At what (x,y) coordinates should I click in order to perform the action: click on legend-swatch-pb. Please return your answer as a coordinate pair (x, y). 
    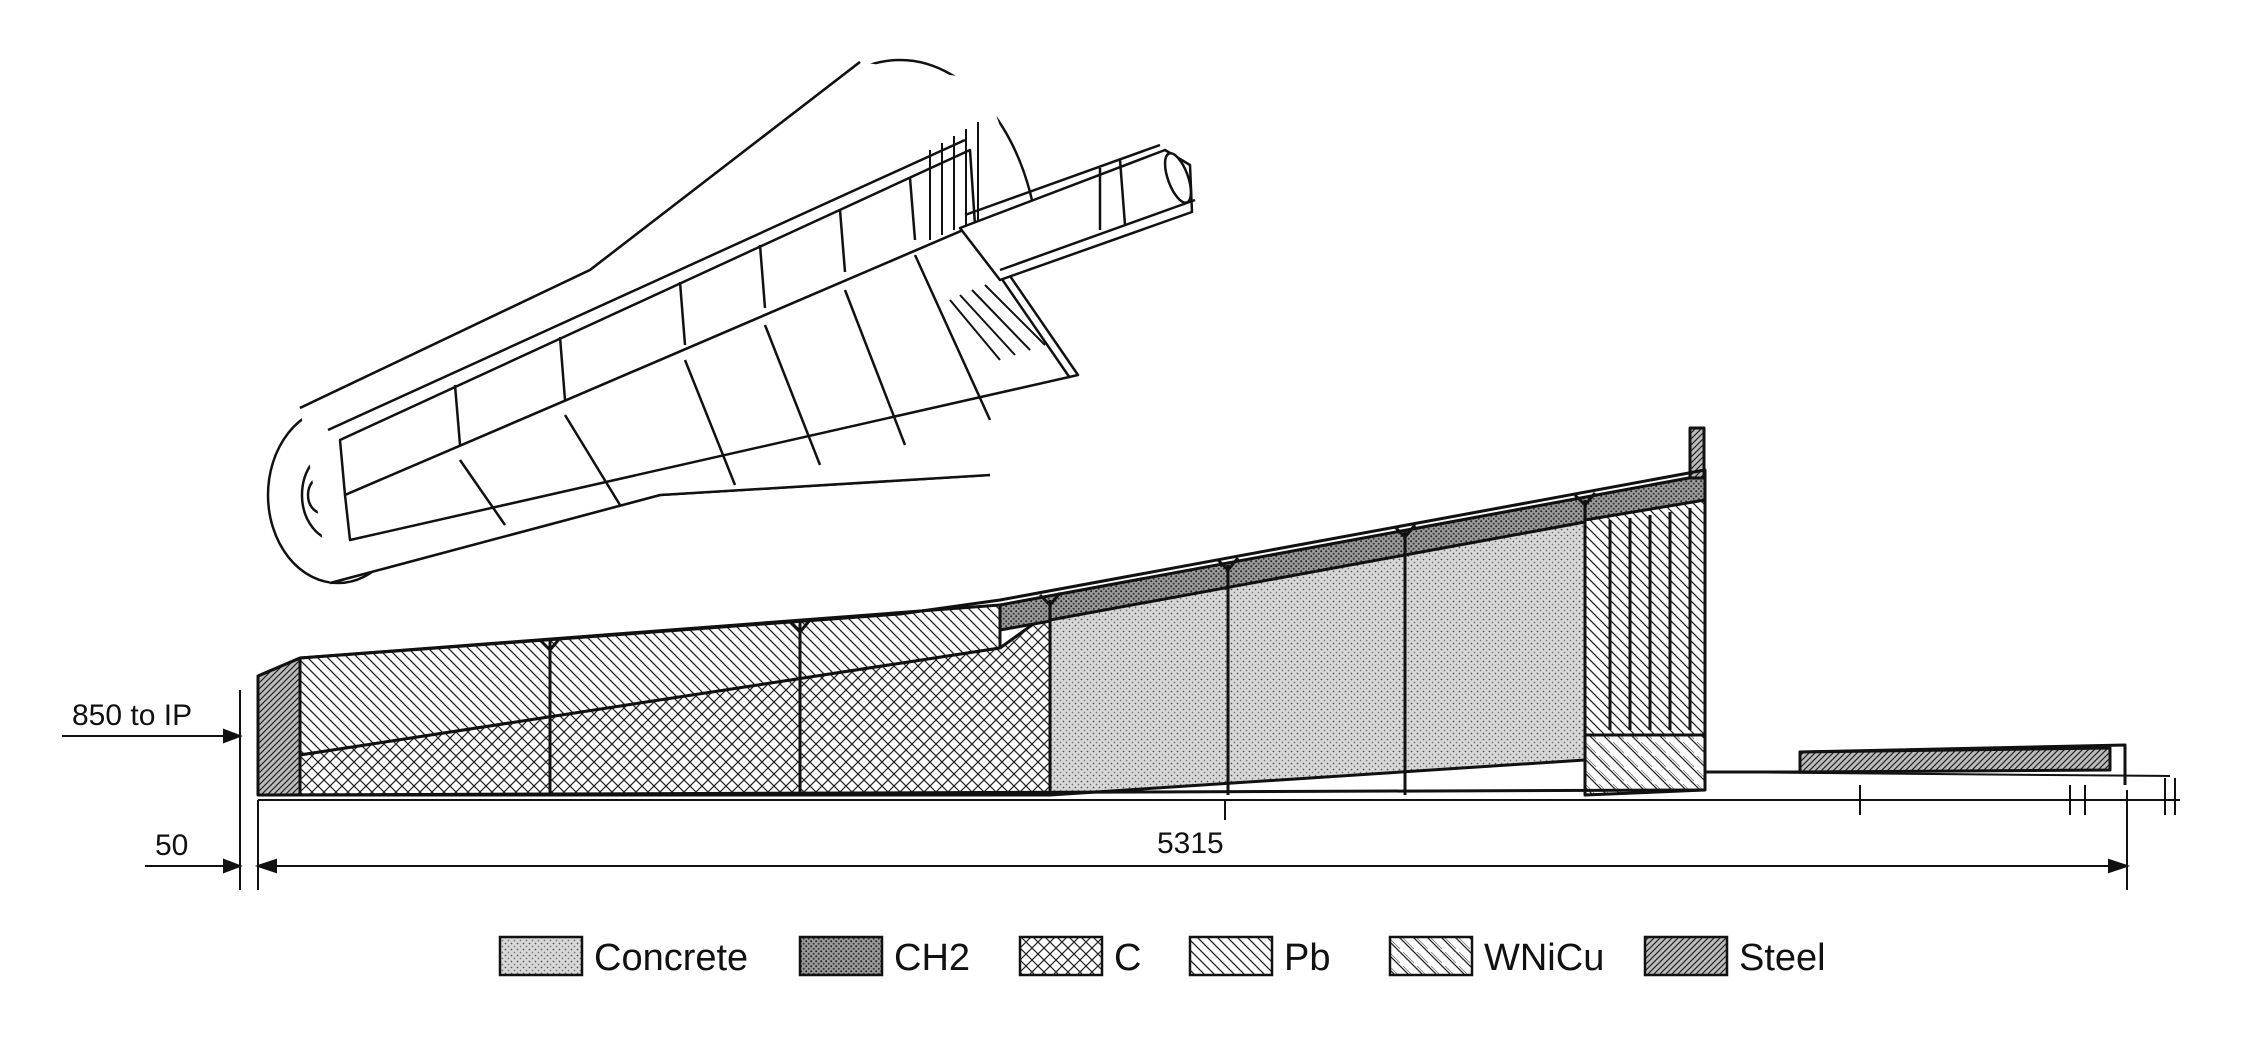
    Looking at the image, I should click on (1231, 956).